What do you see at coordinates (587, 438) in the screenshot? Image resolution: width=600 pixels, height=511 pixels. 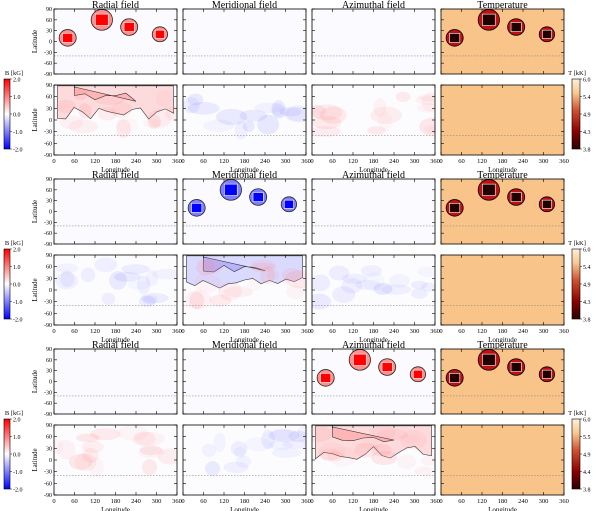 I see `t-colorbar-tick-label: 5.5` at bounding box center [587, 438].